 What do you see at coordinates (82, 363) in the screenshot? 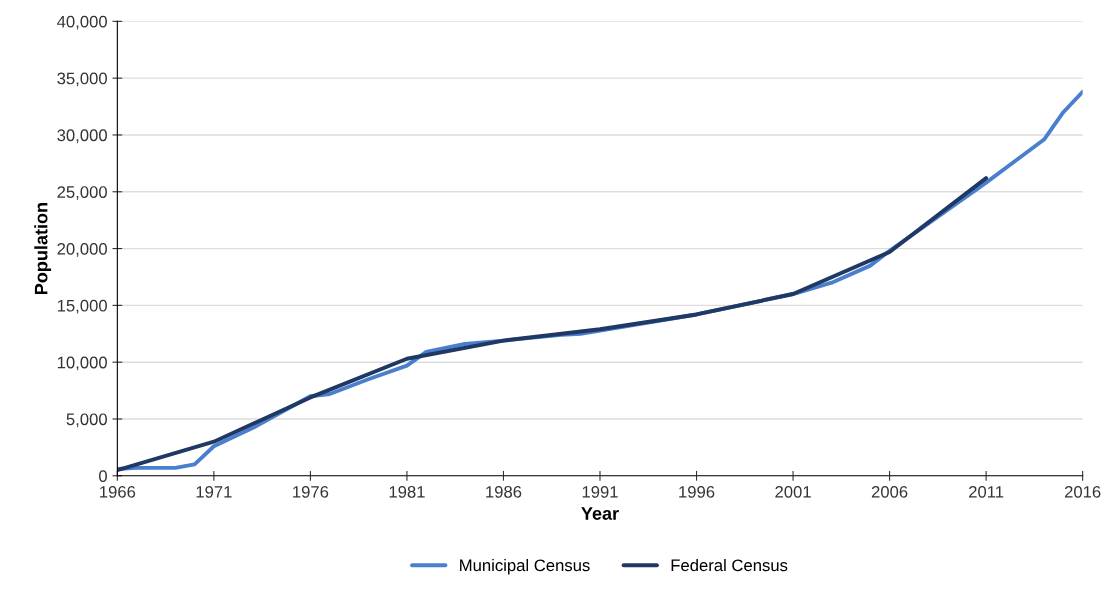
I see `y-tick-label: 10,000` at bounding box center [82, 363].